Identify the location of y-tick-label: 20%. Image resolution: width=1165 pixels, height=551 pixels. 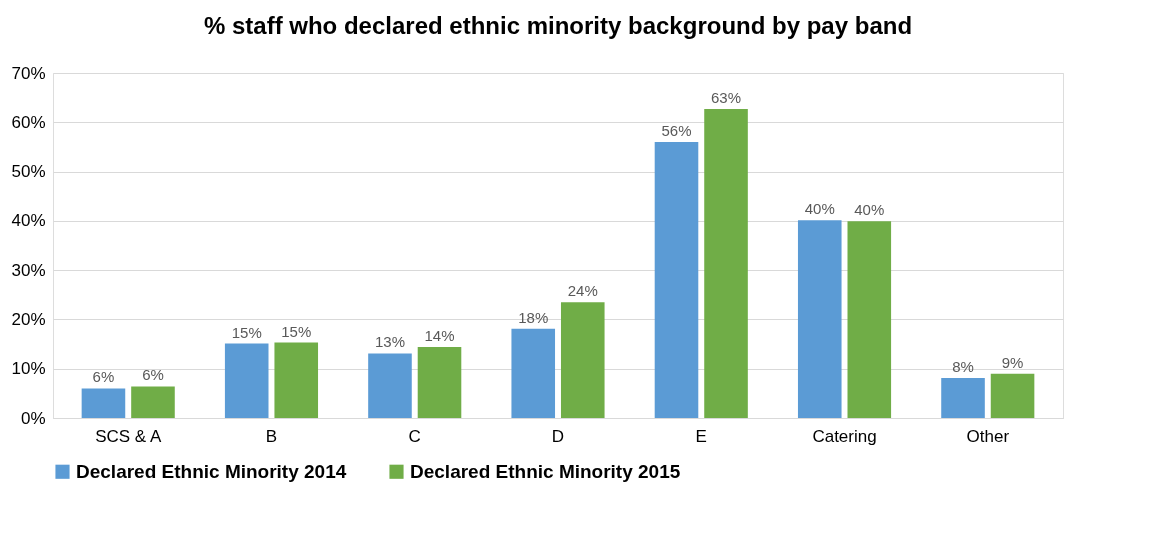
(28, 319).